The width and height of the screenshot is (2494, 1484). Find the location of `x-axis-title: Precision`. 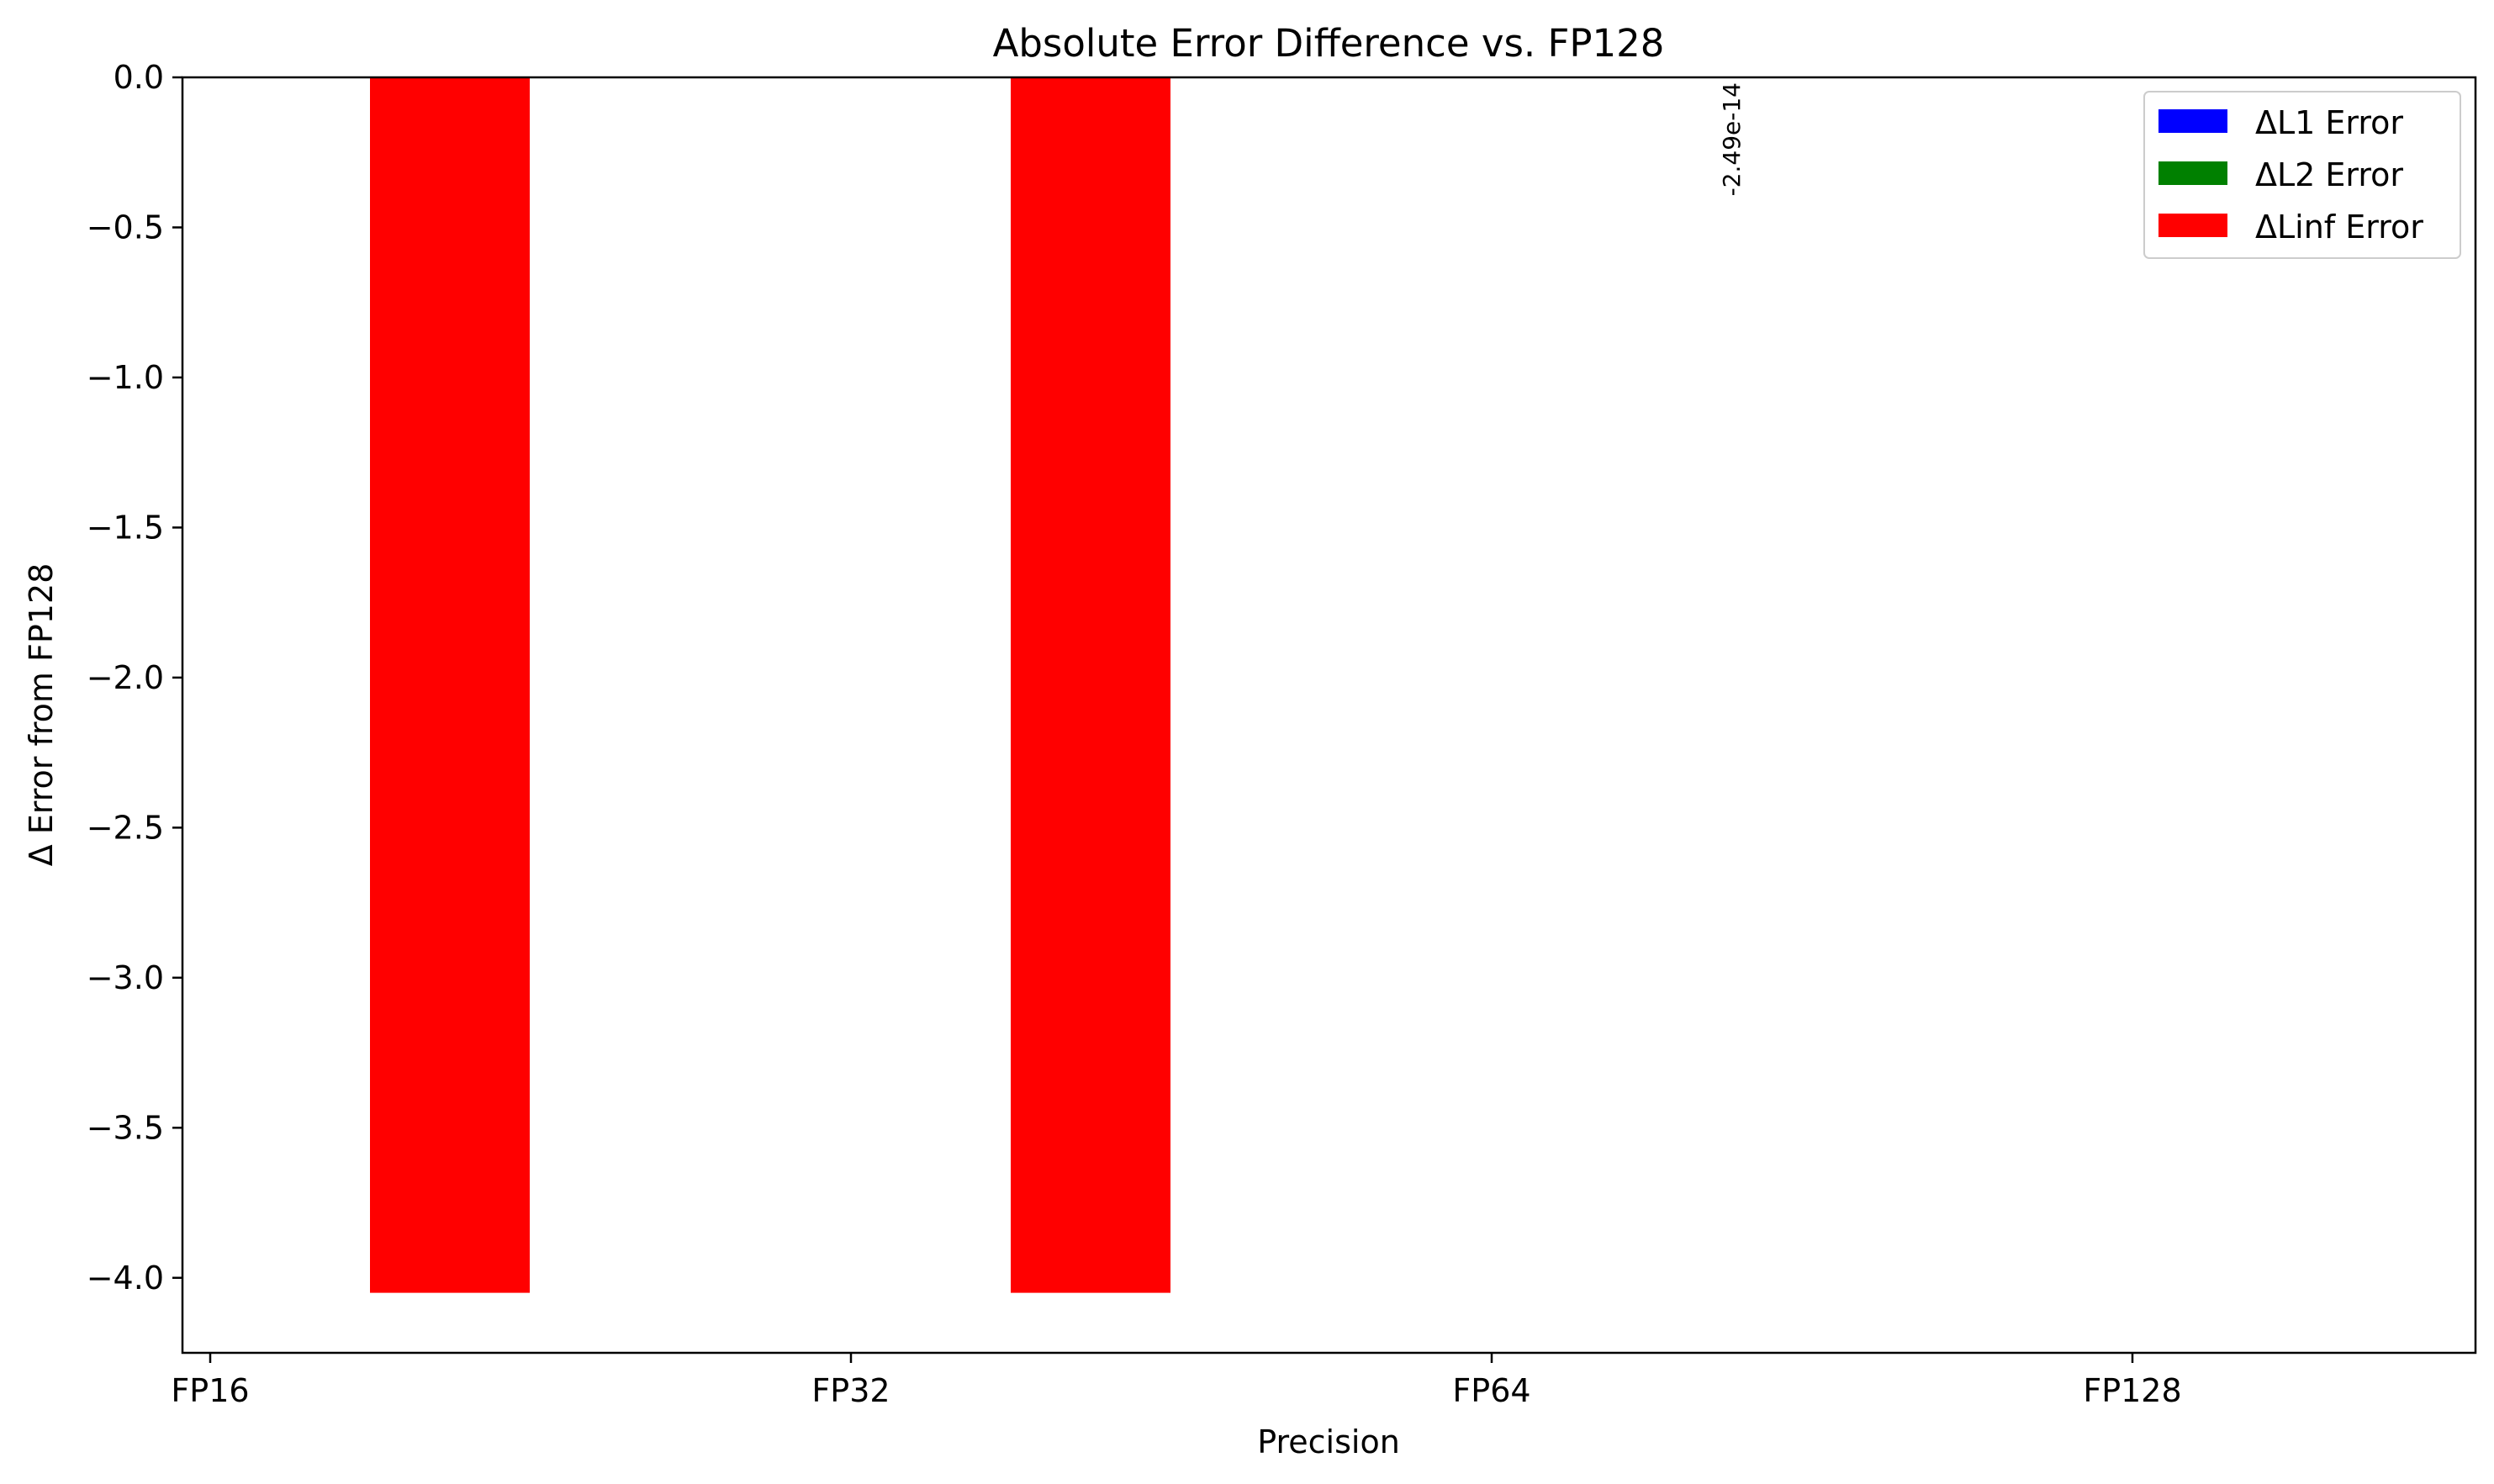

x-axis-title: Precision is located at coordinates (1329, 1441).